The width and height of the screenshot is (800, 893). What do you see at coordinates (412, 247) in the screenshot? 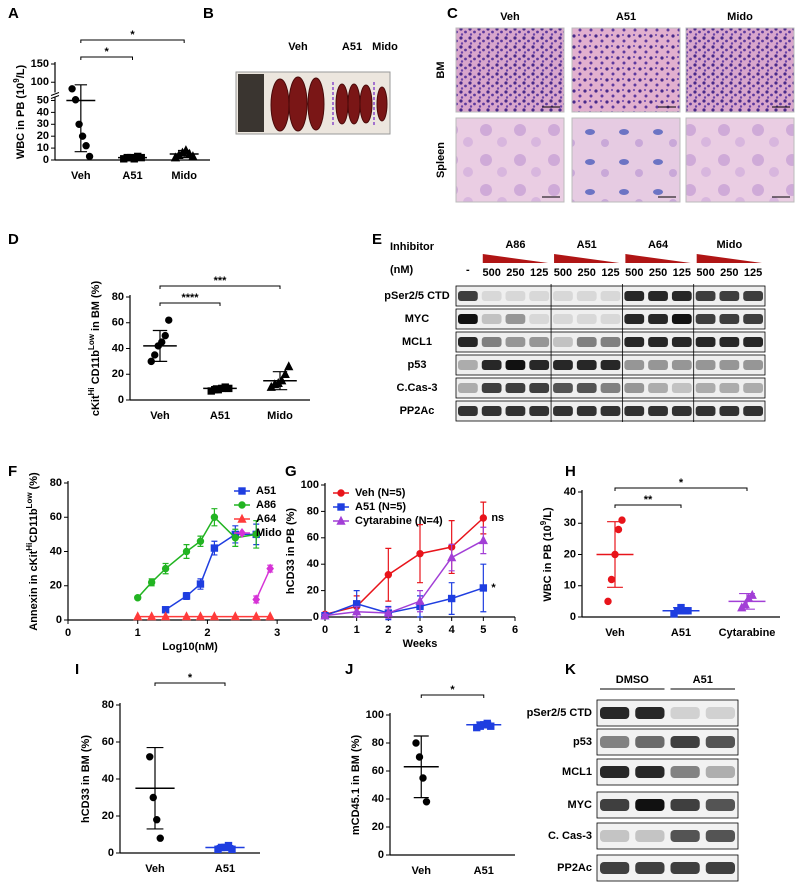
I see `inhibitor-label: Inhibitor` at bounding box center [412, 247].